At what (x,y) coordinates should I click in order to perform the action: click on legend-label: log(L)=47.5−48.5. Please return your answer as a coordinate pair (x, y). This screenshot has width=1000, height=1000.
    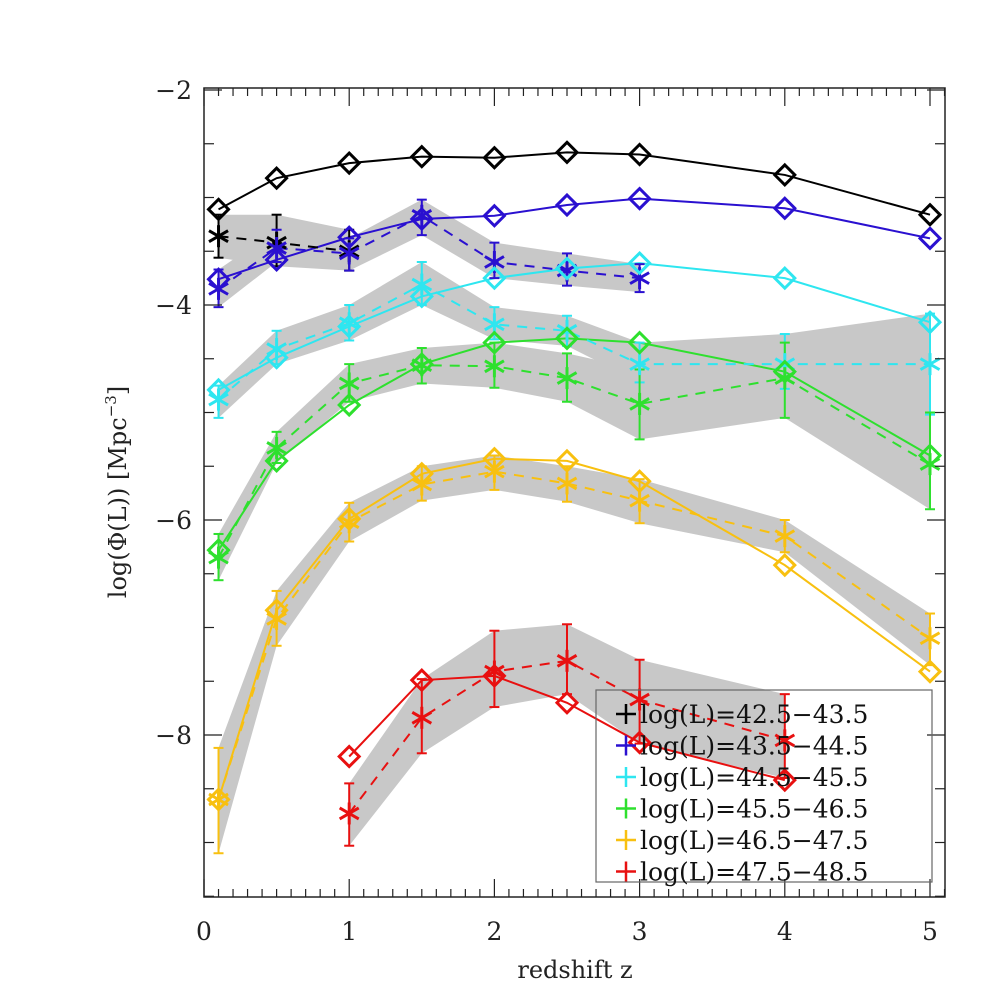
    Looking at the image, I should click on (754, 872).